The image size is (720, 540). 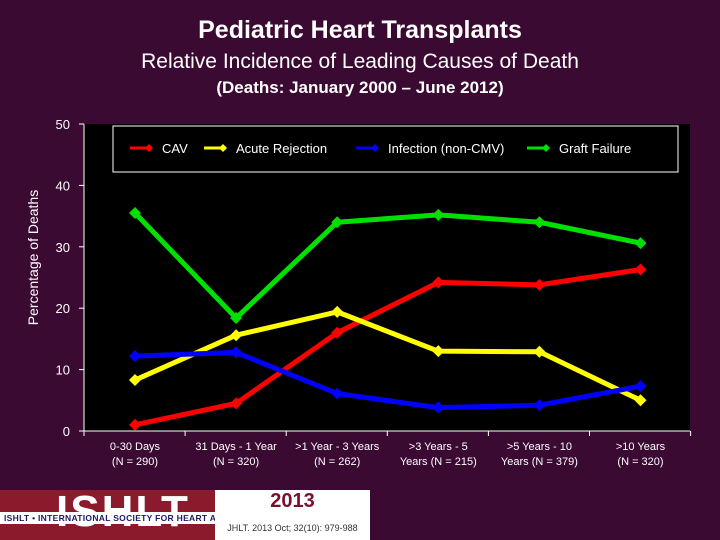 I want to click on y-tick-label: 30, so click(x=63, y=247).